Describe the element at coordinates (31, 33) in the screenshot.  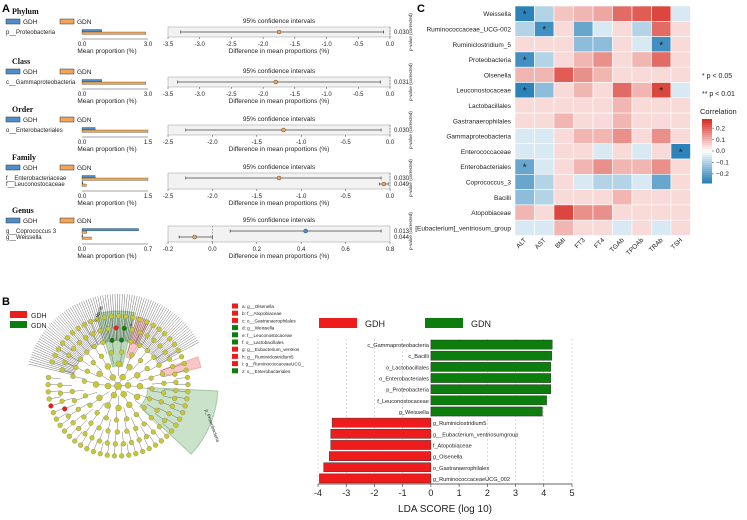
I see `taxon-name: p__Proteobacteria` at that location.